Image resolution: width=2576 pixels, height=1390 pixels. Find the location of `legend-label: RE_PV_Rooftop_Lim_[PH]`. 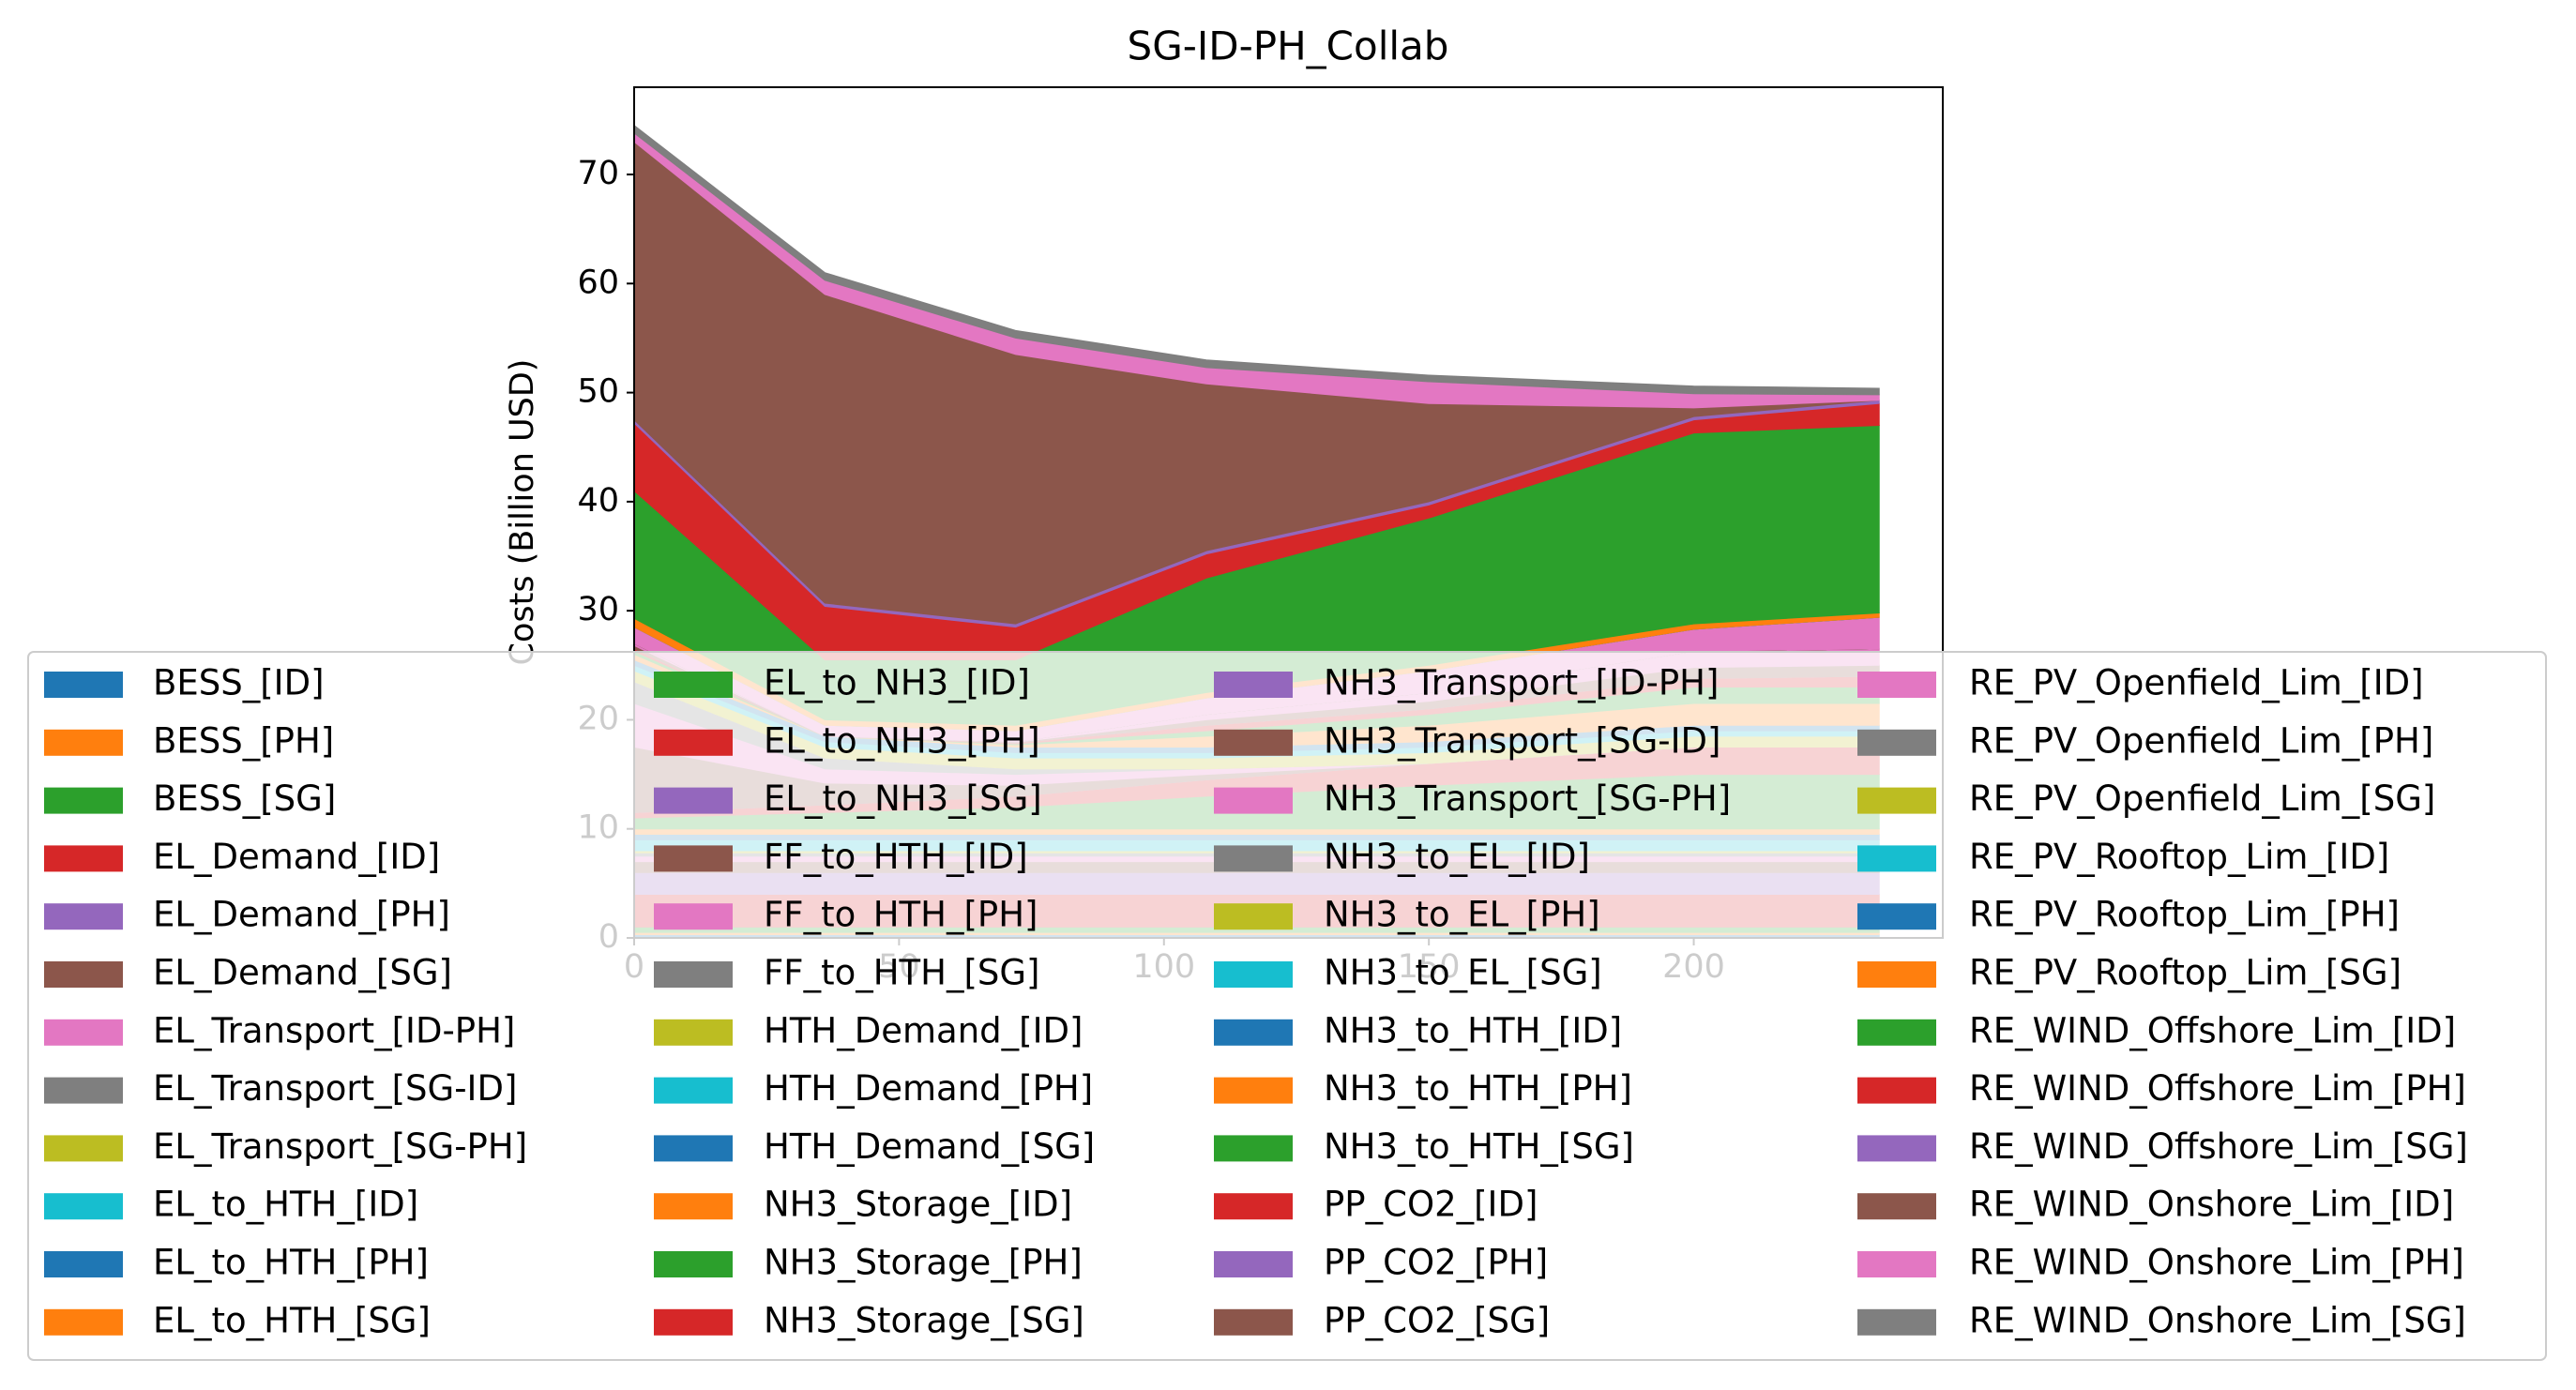

legend-label: RE_PV_Rooftop_Lim_[PH] is located at coordinates (2184, 915).